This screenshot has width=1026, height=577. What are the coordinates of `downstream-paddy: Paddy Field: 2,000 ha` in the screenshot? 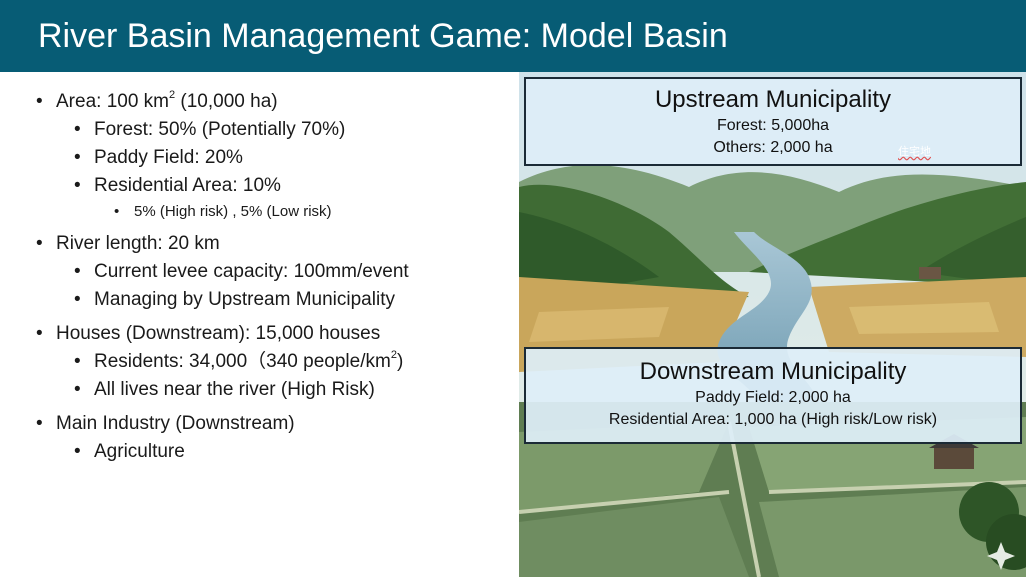 It's located at (773, 397).